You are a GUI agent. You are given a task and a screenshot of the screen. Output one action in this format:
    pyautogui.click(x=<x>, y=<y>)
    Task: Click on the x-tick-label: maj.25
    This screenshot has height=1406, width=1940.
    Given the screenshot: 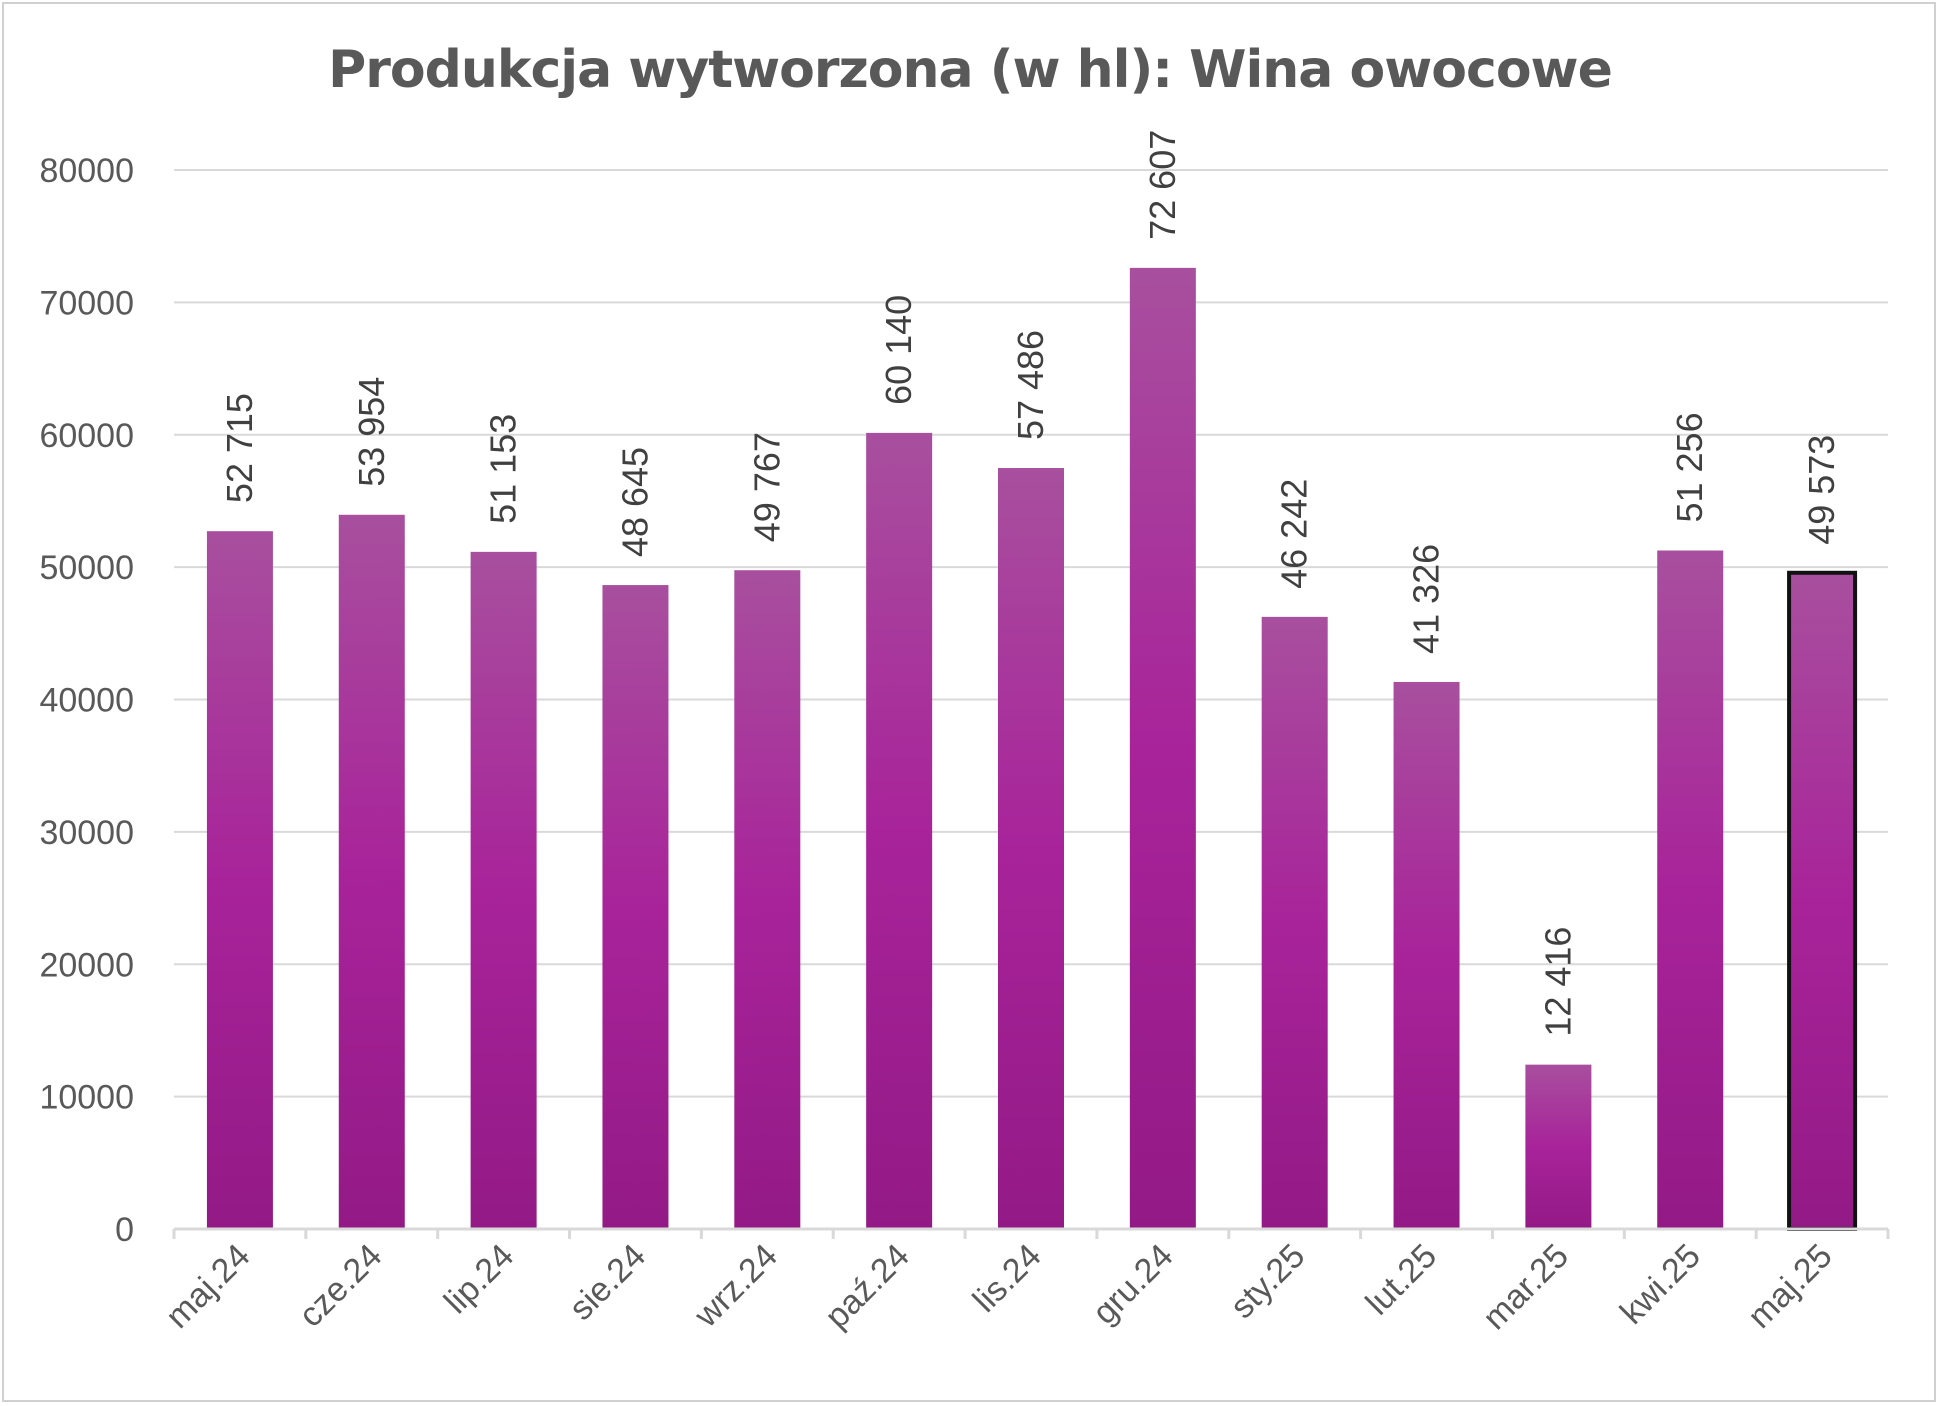 What is the action you would take?
    pyautogui.click(x=1790, y=1286)
    